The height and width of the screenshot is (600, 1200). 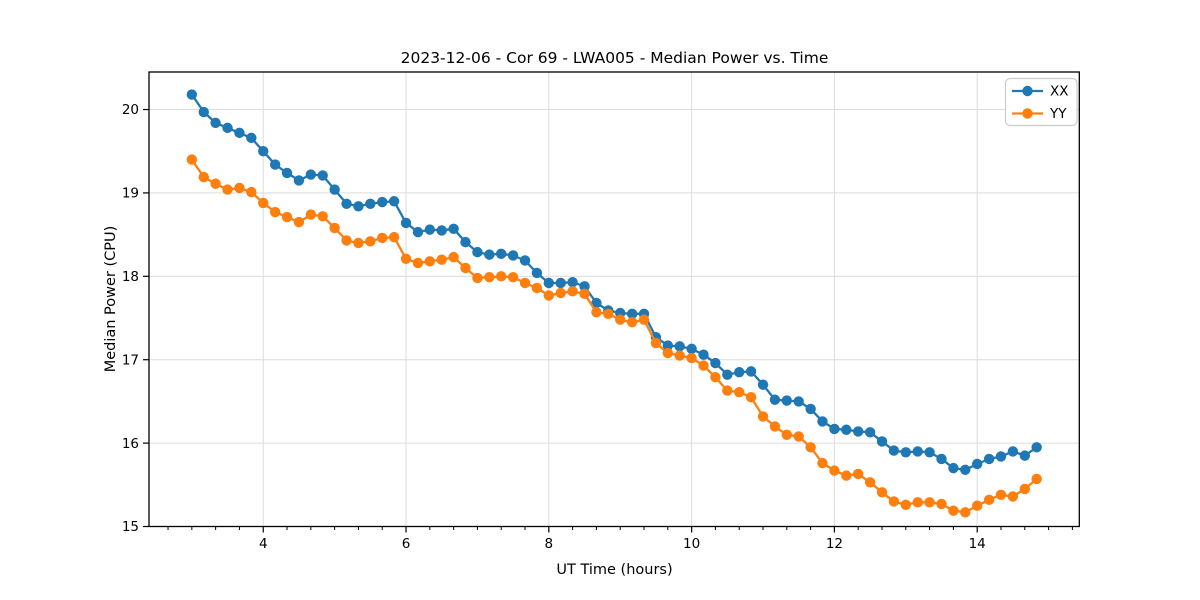 I want to click on x-tick-label: 14, so click(x=977, y=544).